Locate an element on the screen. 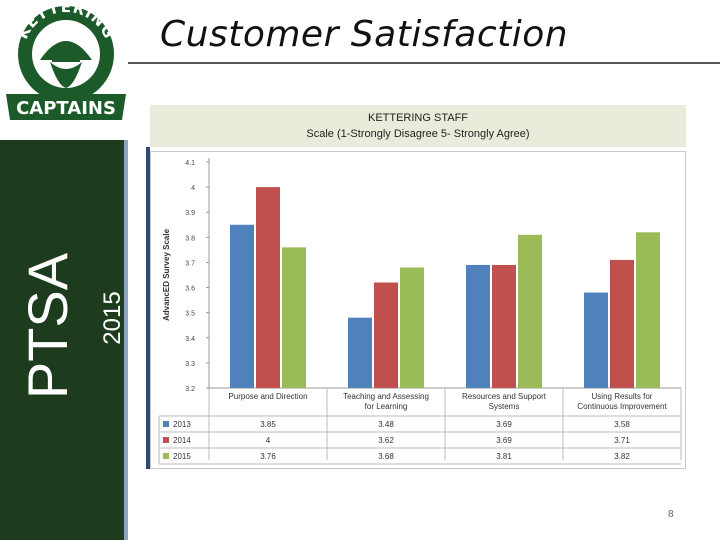 Image resolution: width=720 pixels, height=540 pixels. table-cell-value: 3.68 is located at coordinates (386, 456).